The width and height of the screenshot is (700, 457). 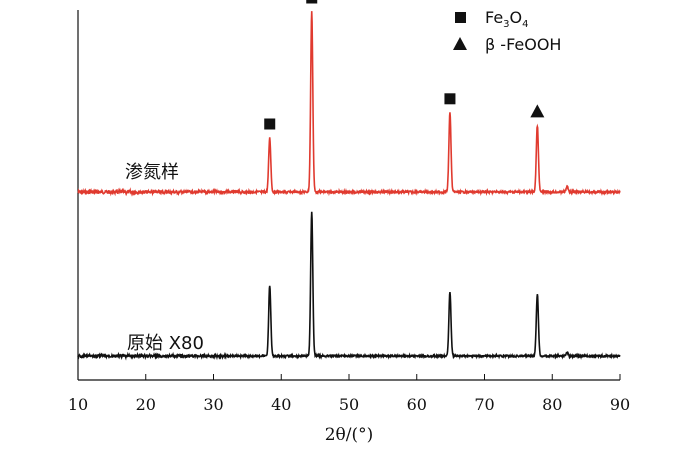 I want to click on legend-label-fe3o4: Fe3O4, so click(x=507, y=19).